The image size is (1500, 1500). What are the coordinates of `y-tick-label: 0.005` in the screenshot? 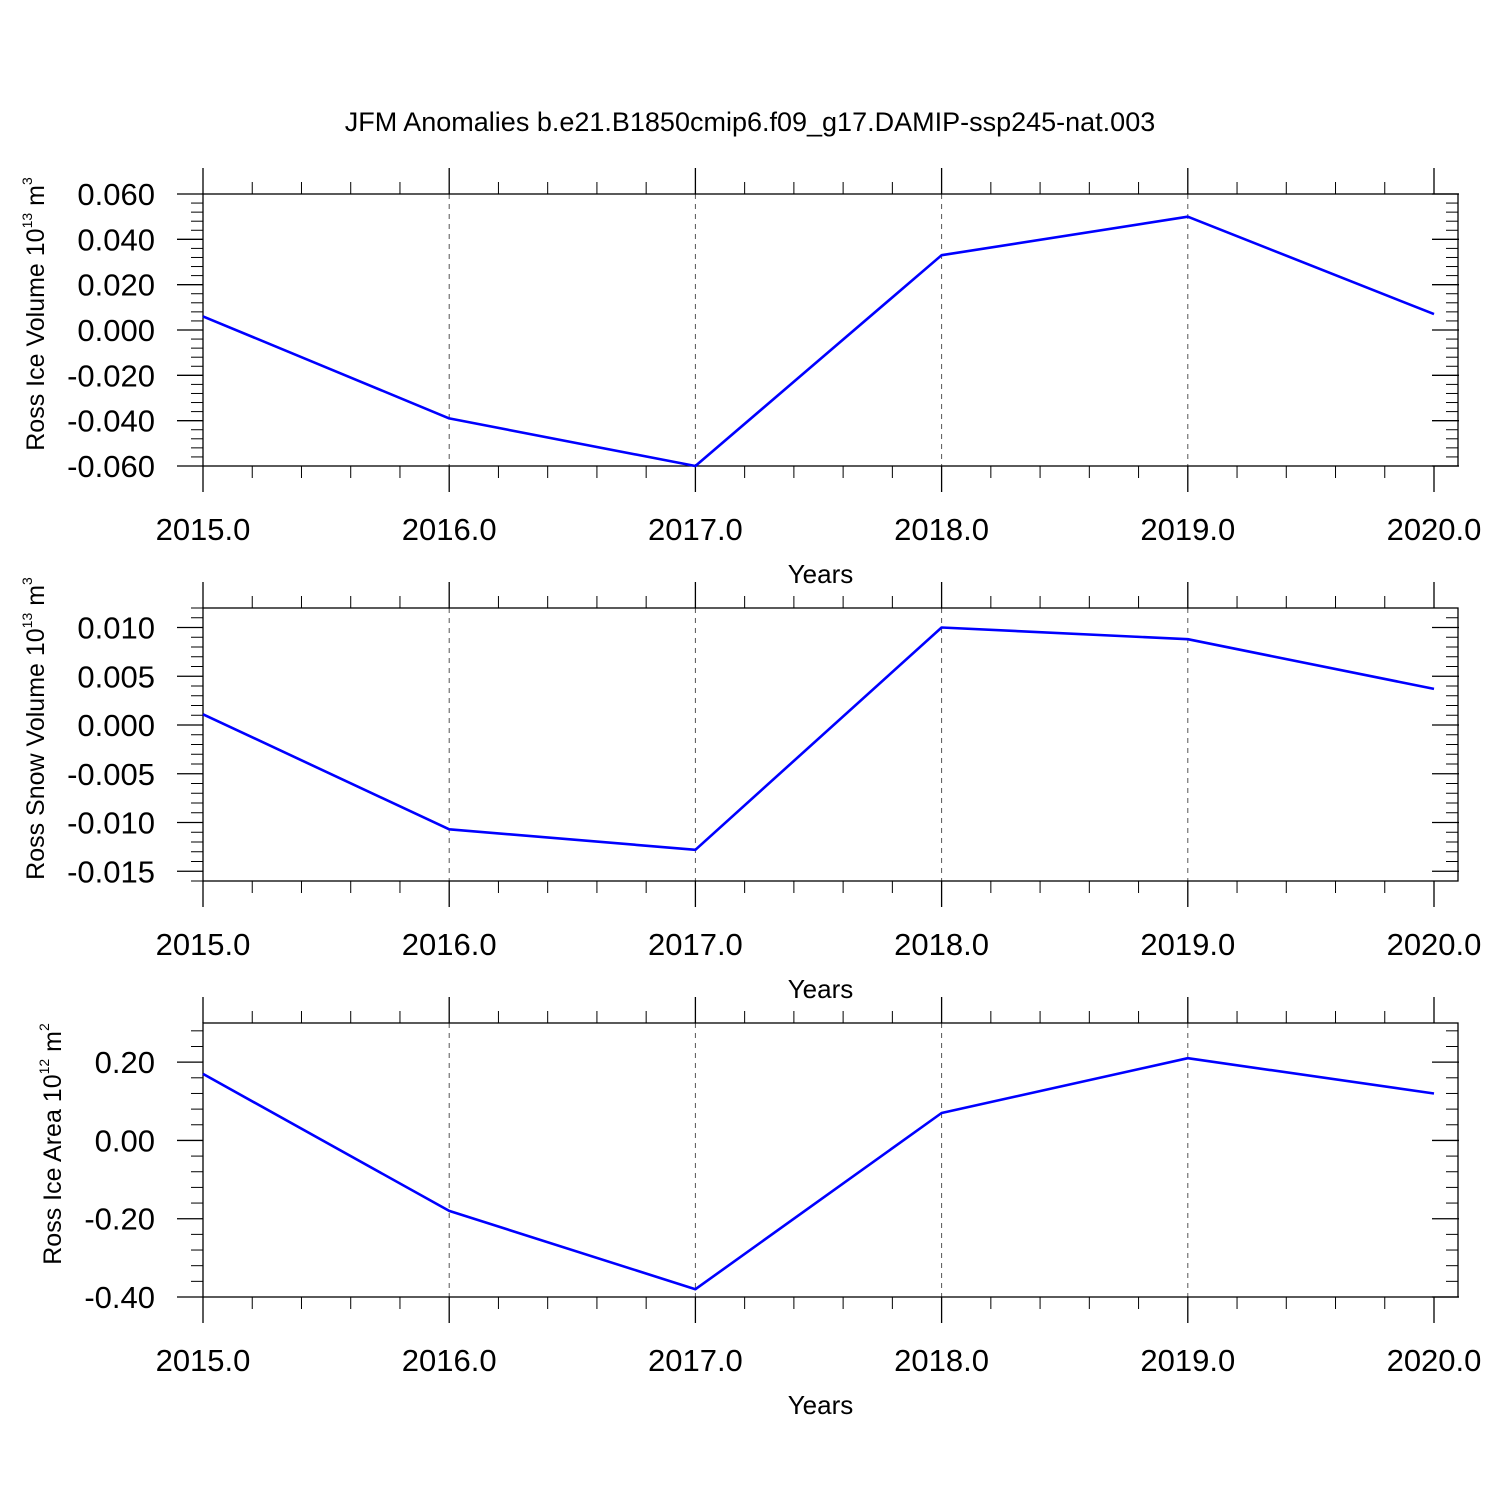 It's located at (116, 676).